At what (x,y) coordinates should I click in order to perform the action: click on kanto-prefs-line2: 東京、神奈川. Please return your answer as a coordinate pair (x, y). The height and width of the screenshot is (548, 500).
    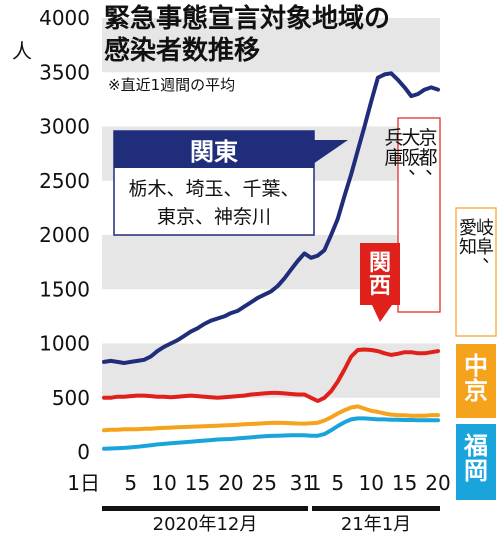
    Looking at the image, I should click on (214, 217).